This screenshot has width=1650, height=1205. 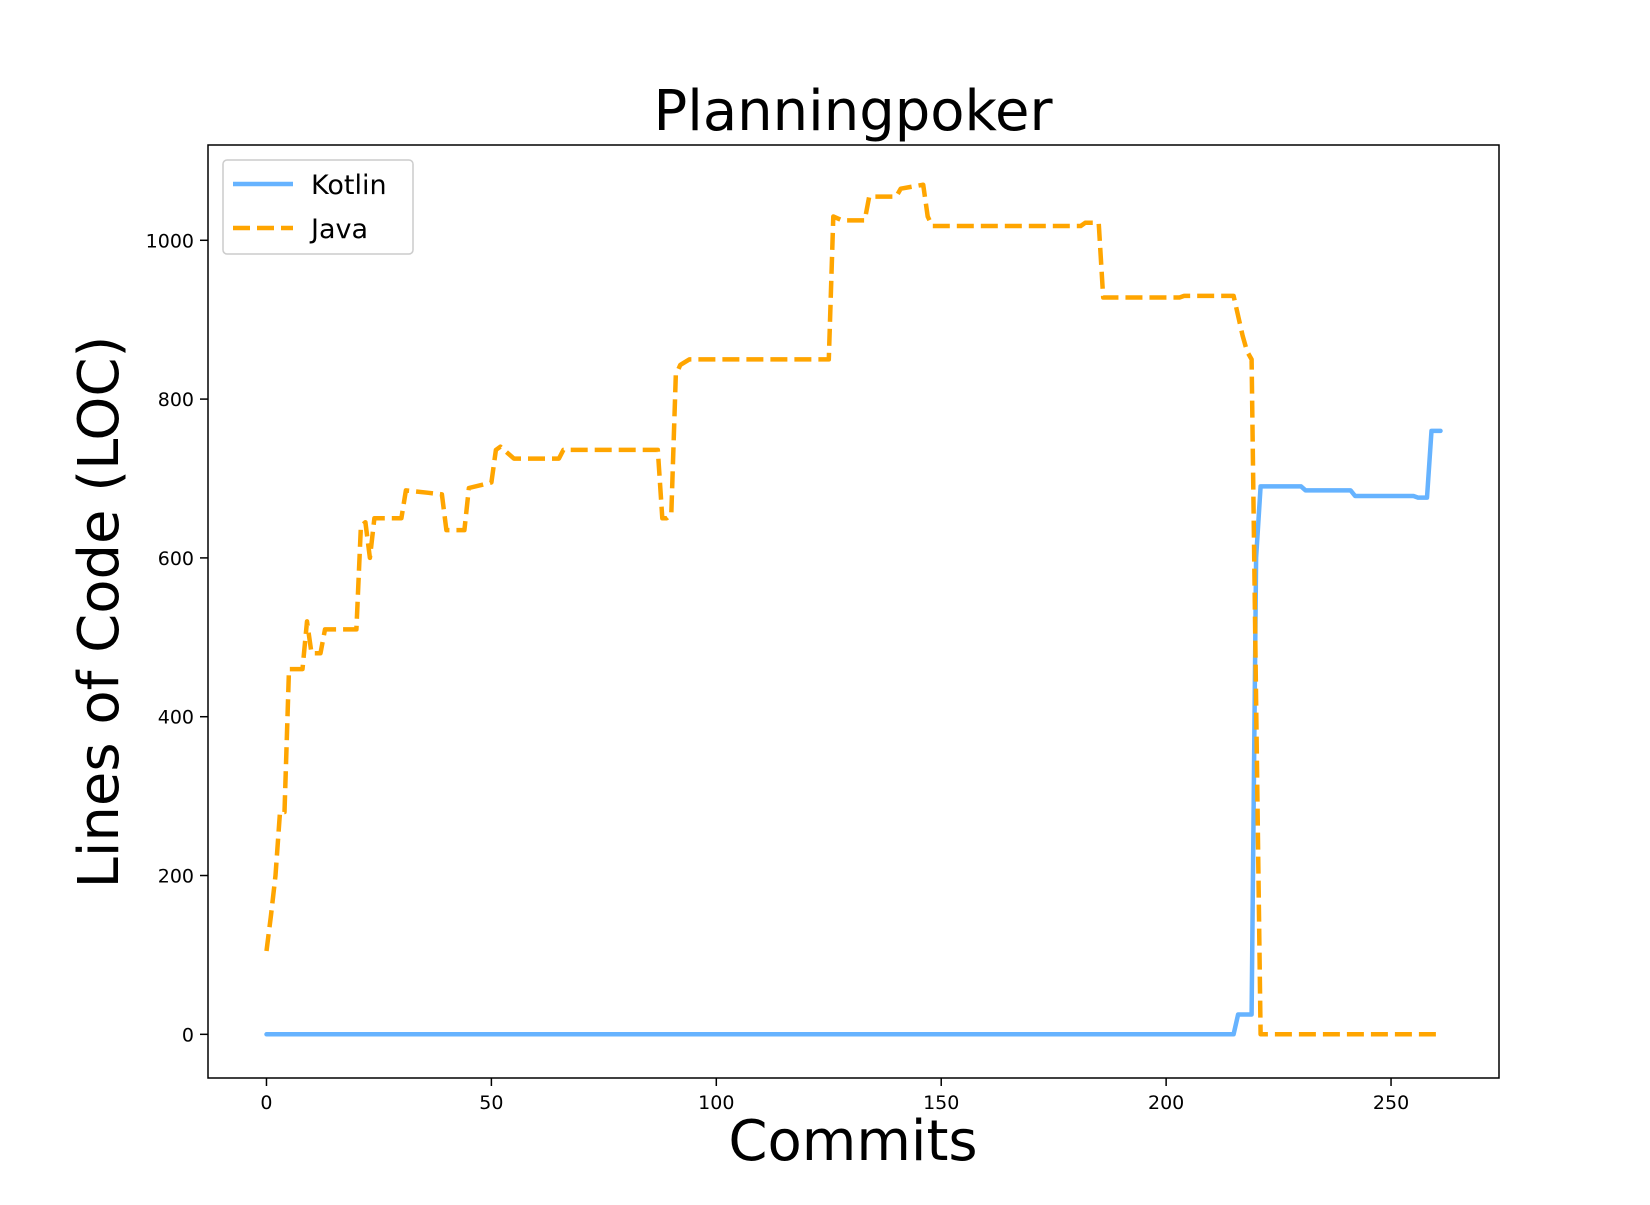 I want to click on y-tick-label: 600, so click(x=176, y=559).